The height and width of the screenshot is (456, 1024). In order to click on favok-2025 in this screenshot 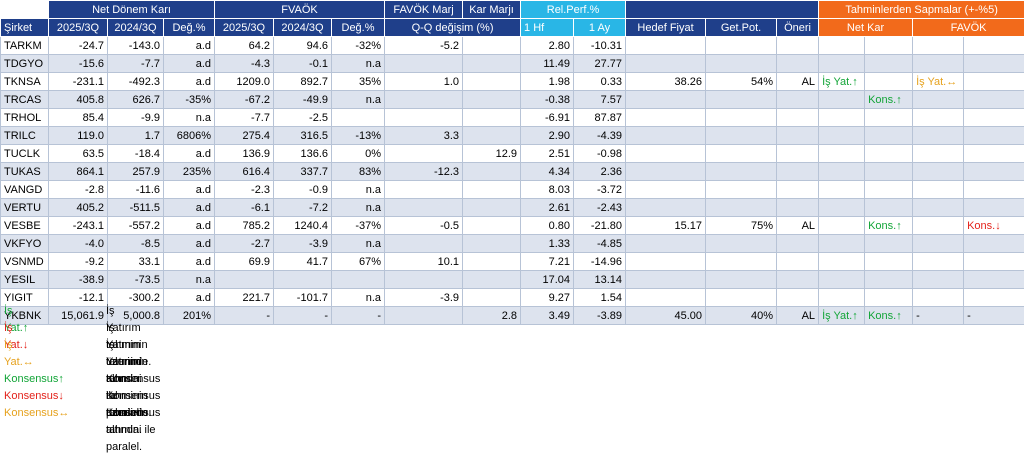, I will do `click(244, 280)`.